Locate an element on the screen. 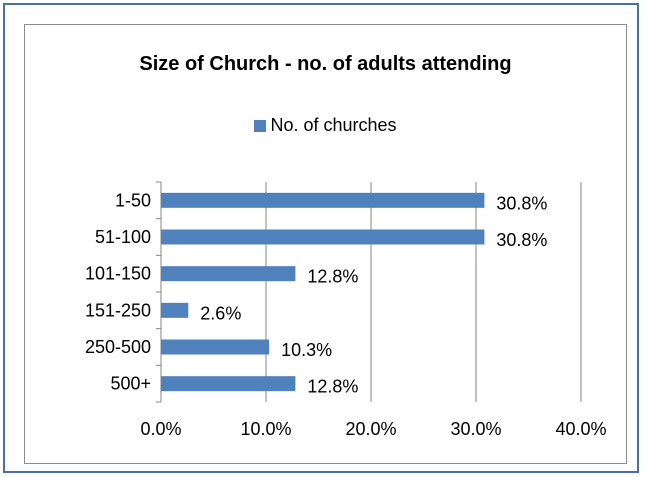 Image resolution: width=646 pixels, height=477 pixels. legend: No. of churches is located at coordinates (325, 125).